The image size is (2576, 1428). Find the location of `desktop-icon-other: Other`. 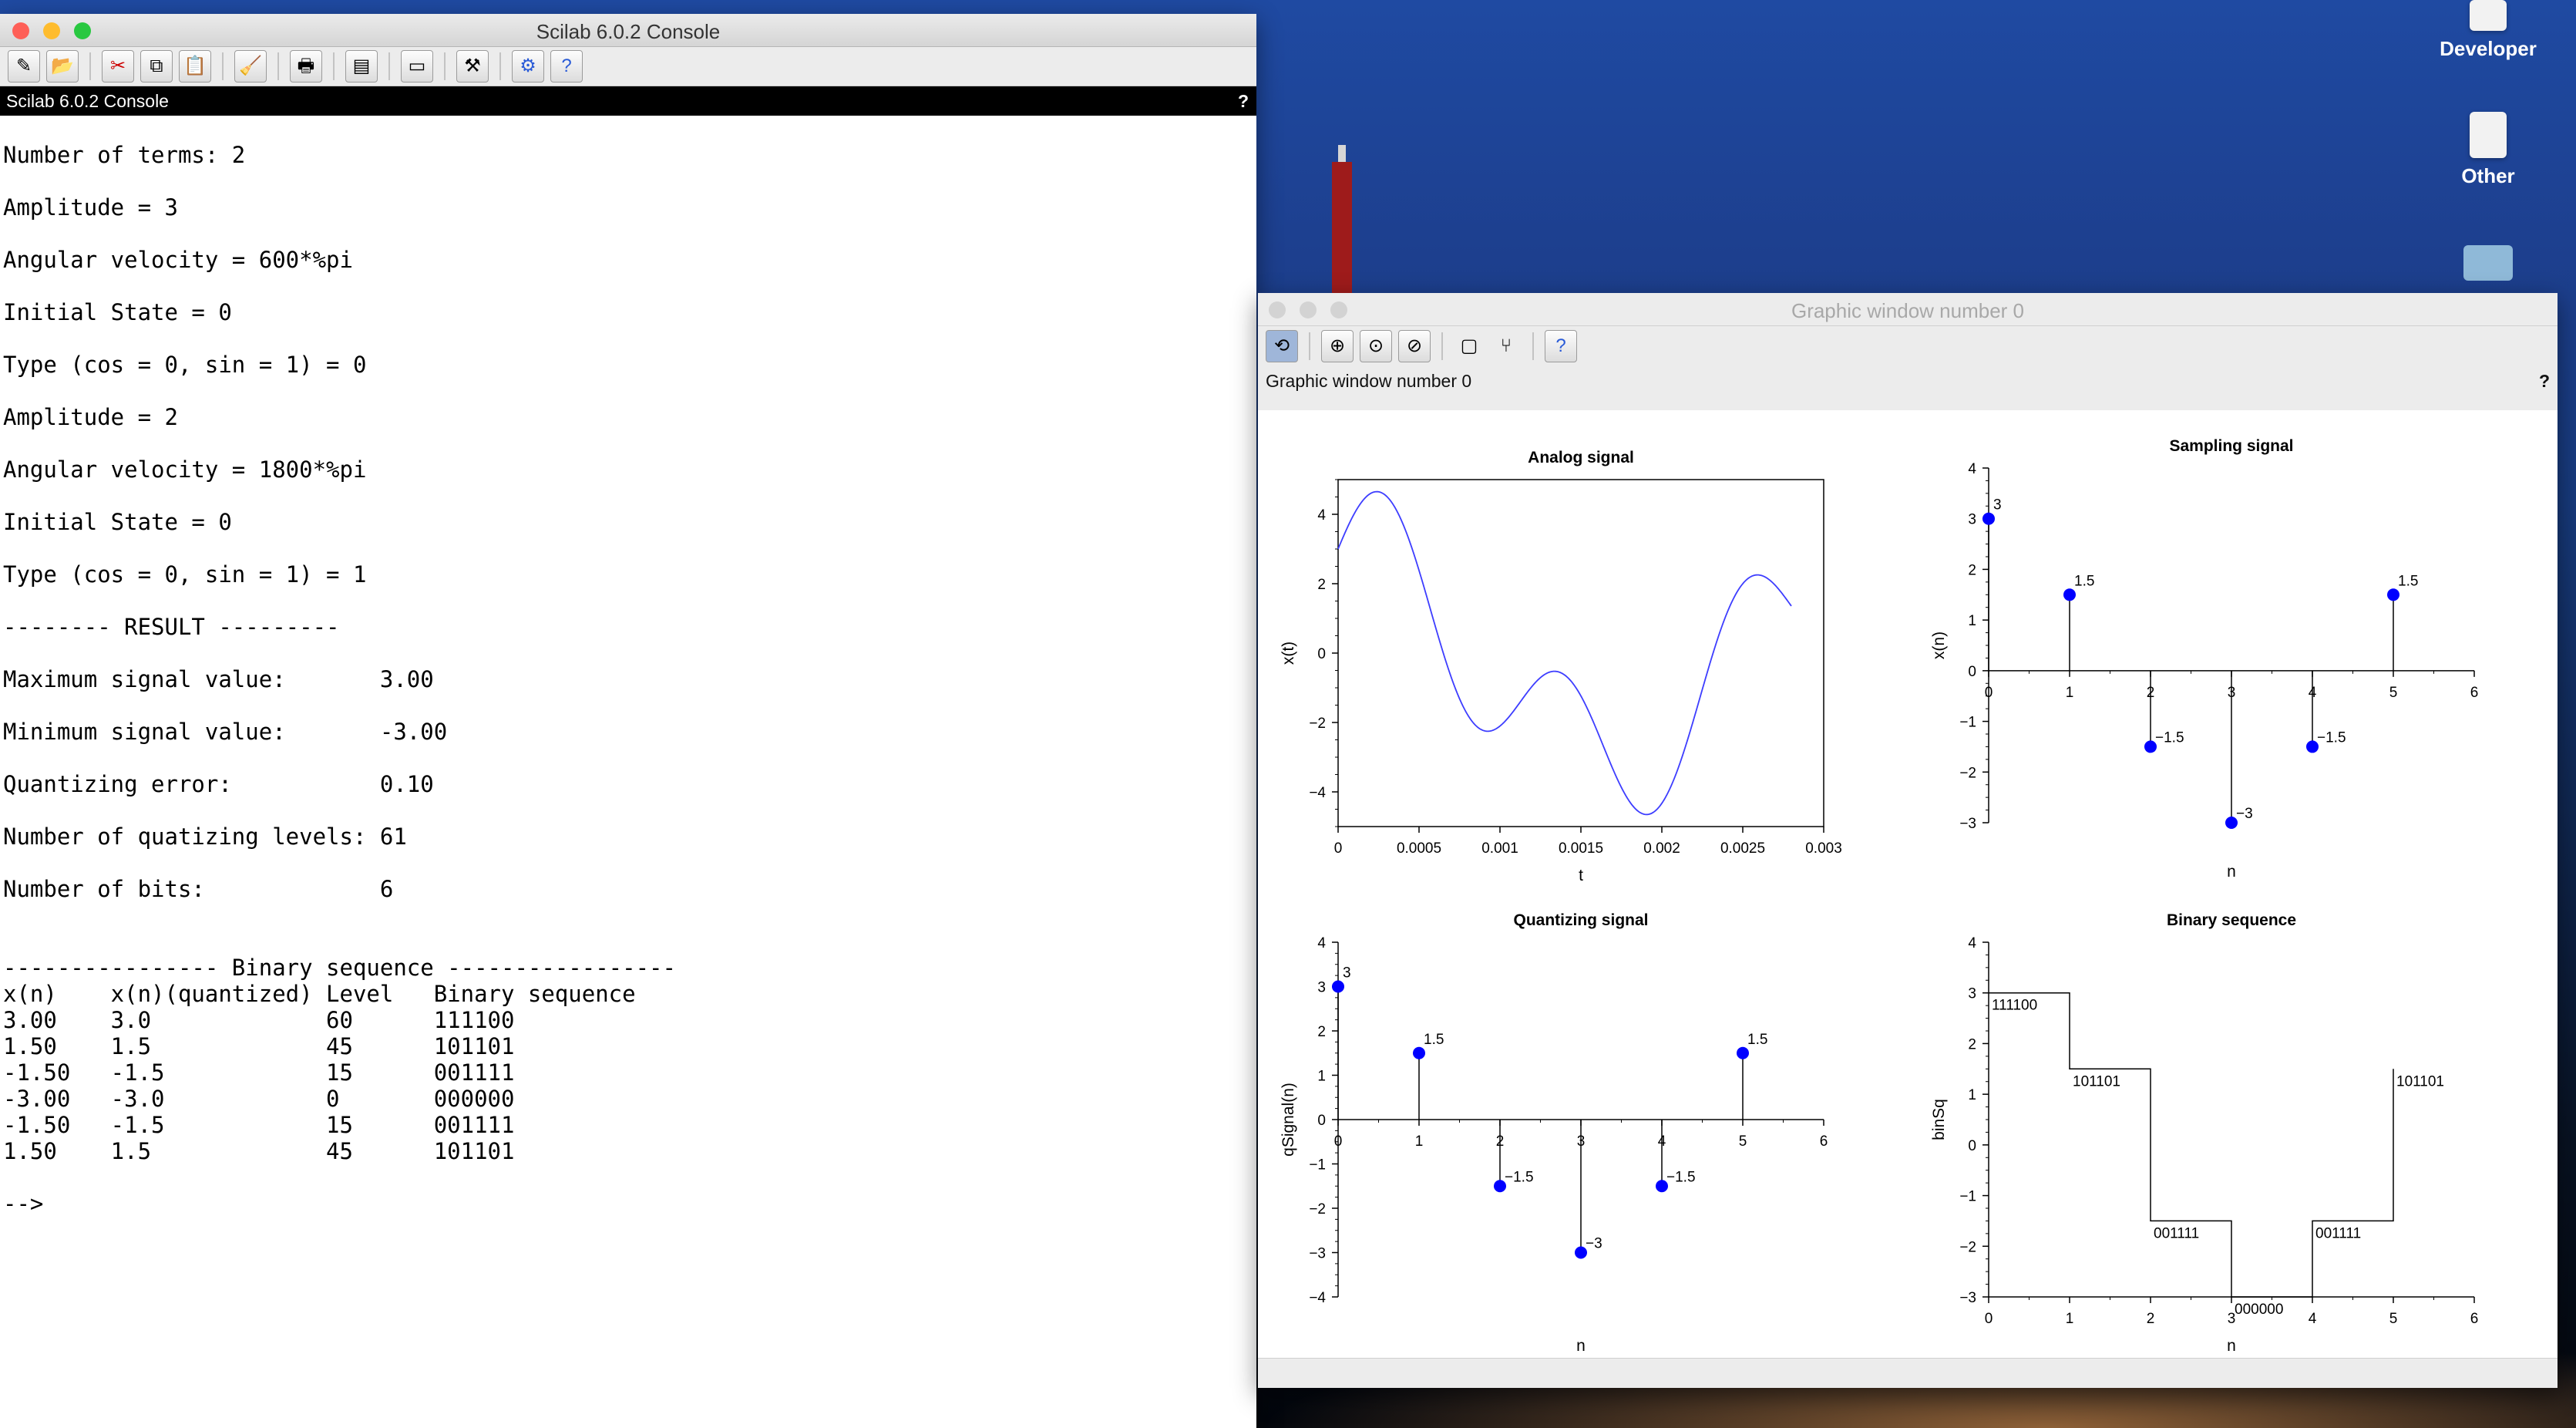

desktop-icon-other: Other is located at coordinates (2488, 150).